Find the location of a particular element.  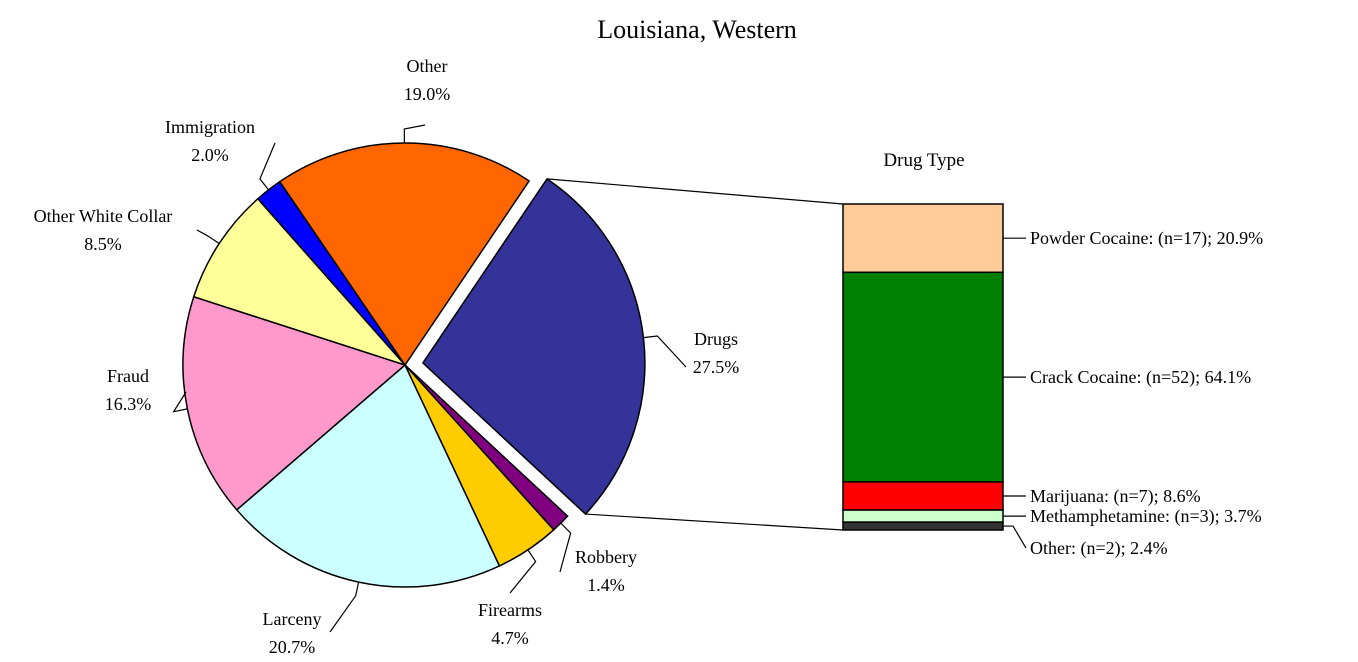

bar-segment-crack-cocaine is located at coordinates (923, 377).